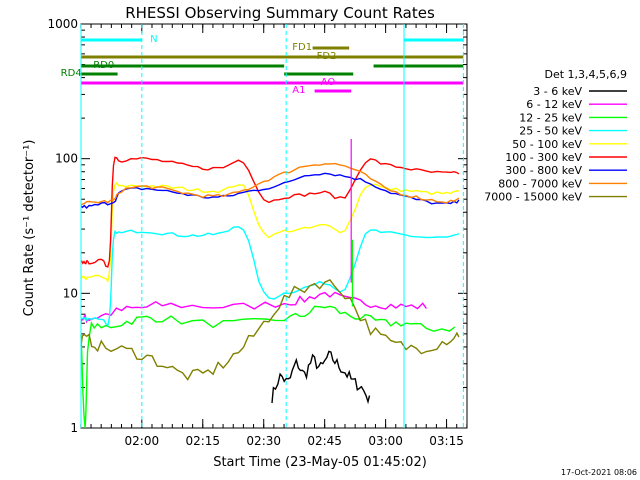 This screenshot has height=480, width=640. Describe the element at coordinates (540, 183) in the screenshot. I see `legend-label: 800 - 7000 keV` at that location.